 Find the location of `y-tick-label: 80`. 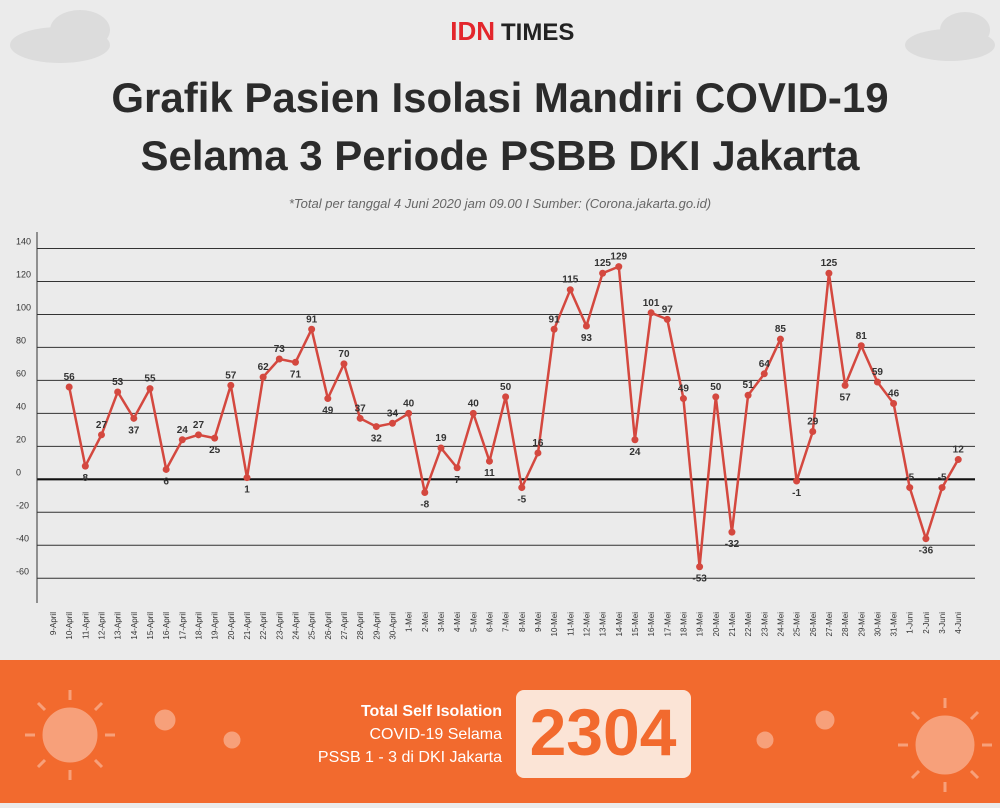

y-tick-label: 80 is located at coordinates (21, 340).